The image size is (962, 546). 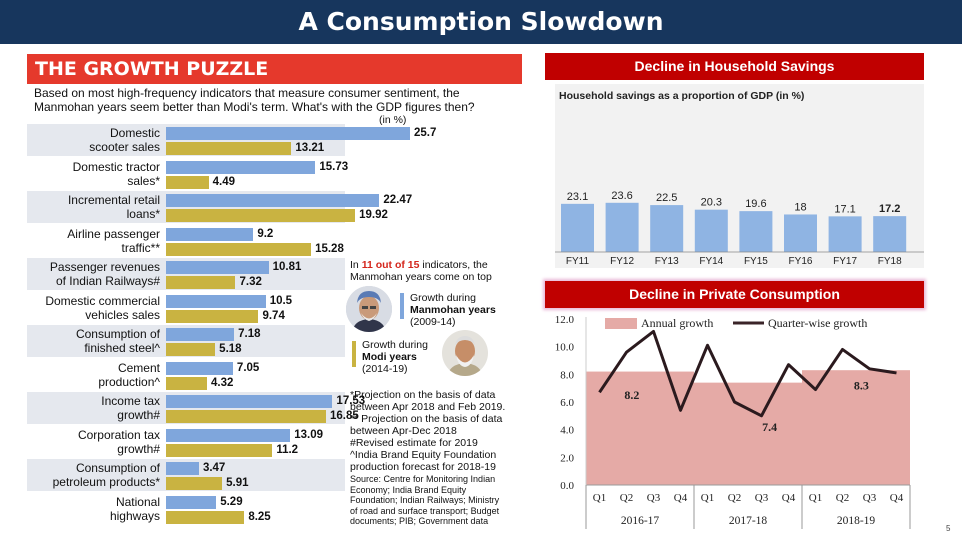 What do you see at coordinates (334, 166) in the screenshot?
I see `bar-value-label: 15.73` at bounding box center [334, 166].